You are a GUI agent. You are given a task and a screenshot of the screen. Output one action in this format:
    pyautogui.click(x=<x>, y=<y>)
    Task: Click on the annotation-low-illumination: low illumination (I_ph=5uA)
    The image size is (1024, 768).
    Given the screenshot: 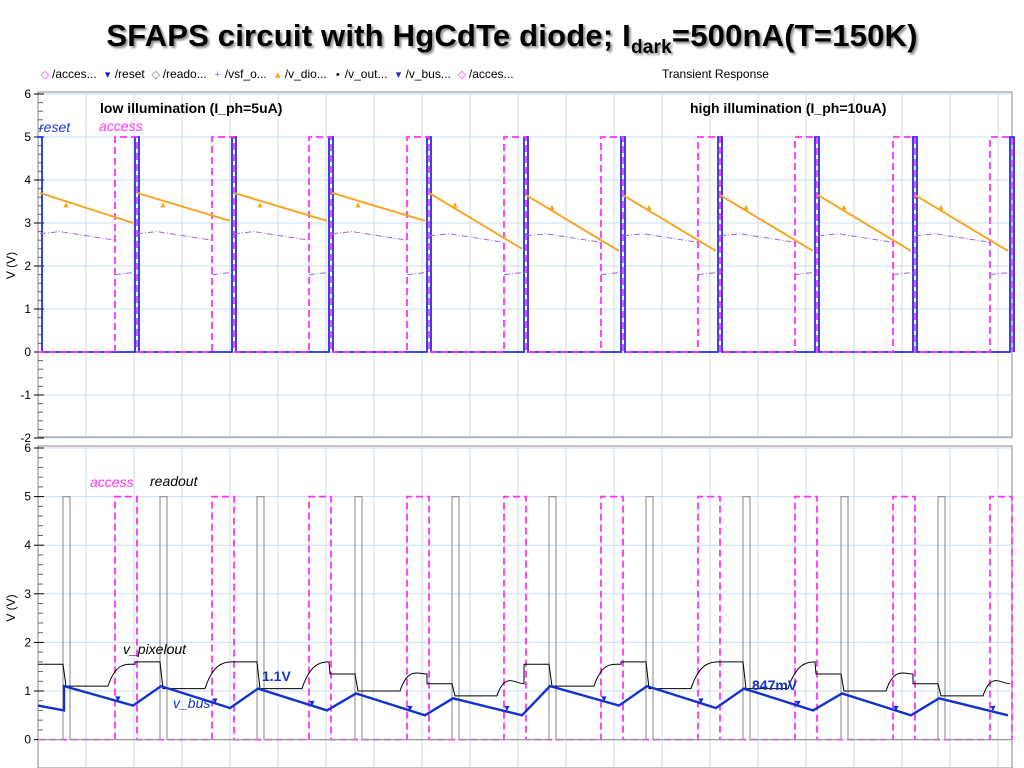 What is the action you would take?
    pyautogui.click(x=191, y=108)
    